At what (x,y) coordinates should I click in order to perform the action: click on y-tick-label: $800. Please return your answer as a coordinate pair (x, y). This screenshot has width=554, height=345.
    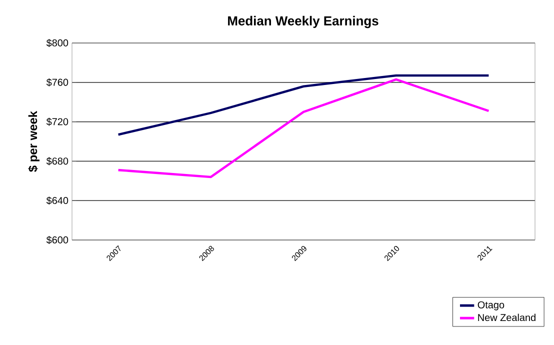
    Looking at the image, I should click on (57, 43).